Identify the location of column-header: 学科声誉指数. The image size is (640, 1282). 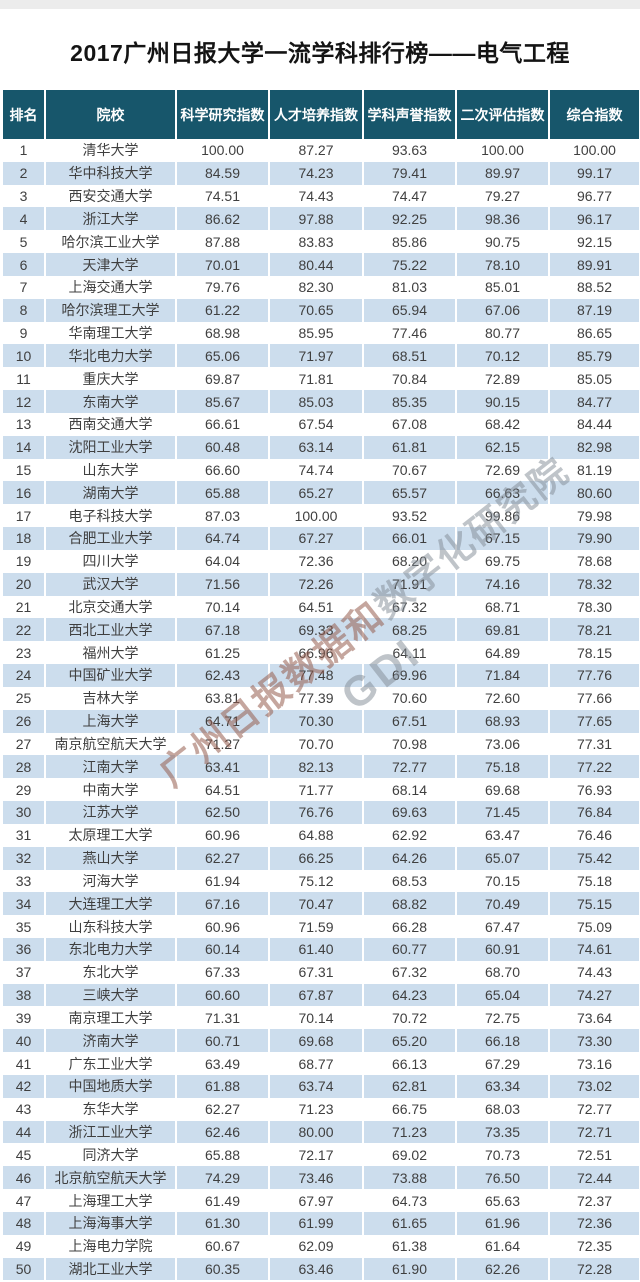
(409, 114).